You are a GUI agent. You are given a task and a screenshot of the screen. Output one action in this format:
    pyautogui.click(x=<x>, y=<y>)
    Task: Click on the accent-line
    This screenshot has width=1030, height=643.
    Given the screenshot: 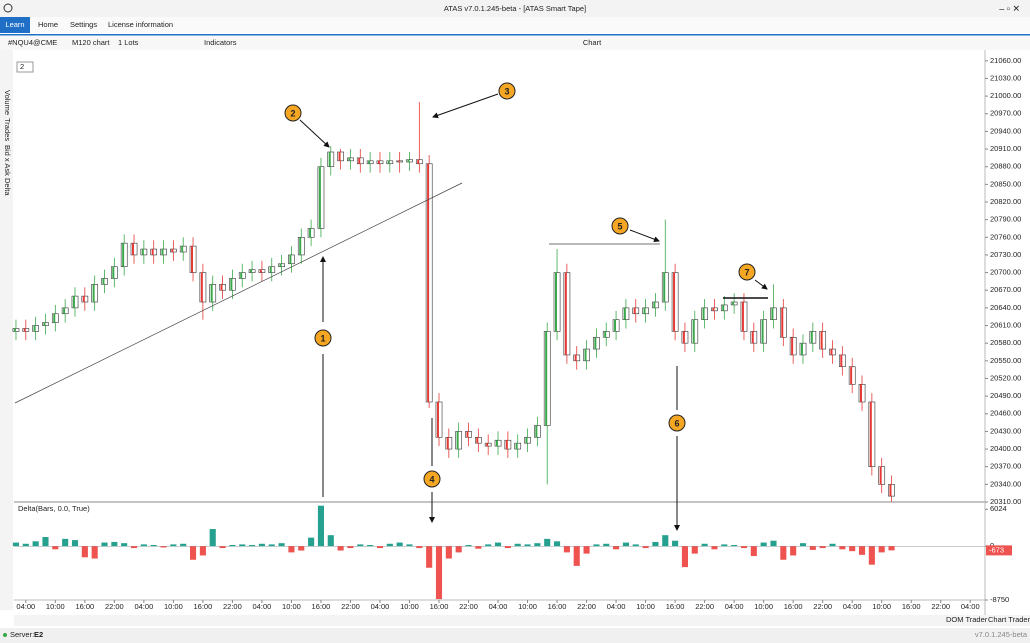 What is the action you would take?
    pyautogui.click(x=515, y=35)
    